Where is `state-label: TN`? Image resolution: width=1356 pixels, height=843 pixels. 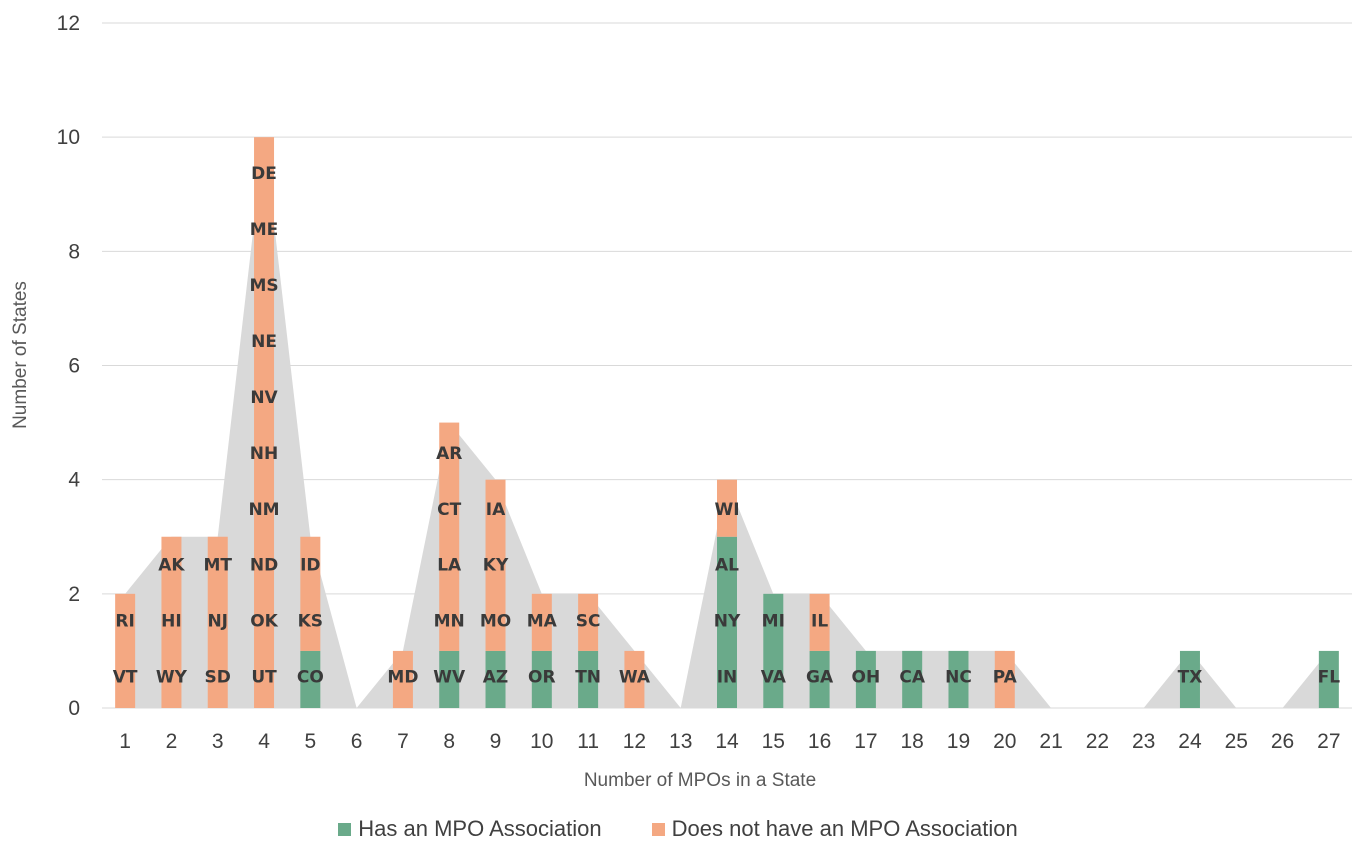
state-label: TN is located at coordinates (588, 678).